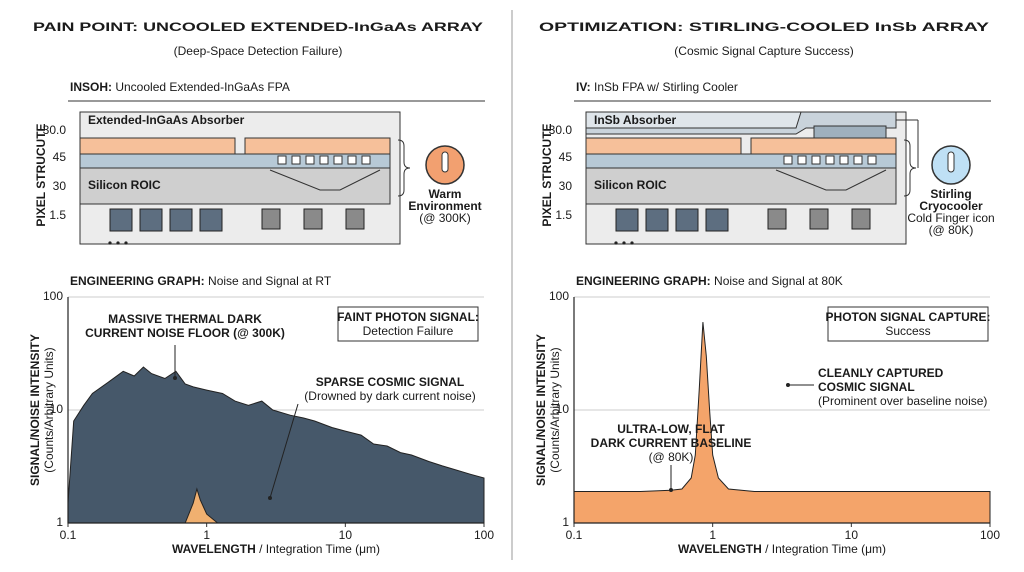  Describe the element at coordinates (671, 443) in the screenshot. I see `annotation-text: DARK CURRENT BASELINE` at that location.